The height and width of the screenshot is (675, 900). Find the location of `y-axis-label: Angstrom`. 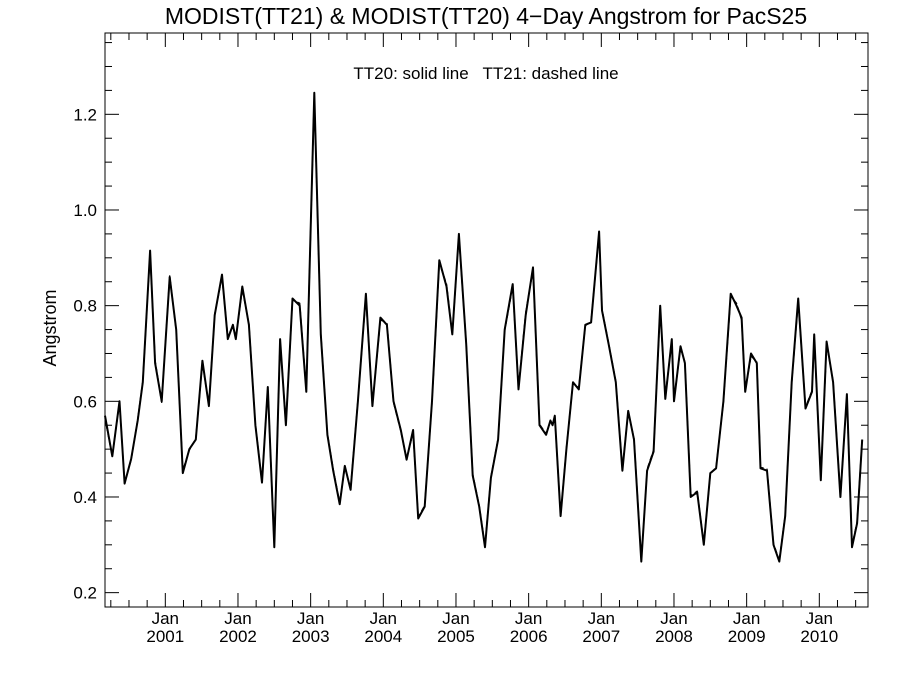

y-axis-label: Angstrom is located at coordinates (50, 327).